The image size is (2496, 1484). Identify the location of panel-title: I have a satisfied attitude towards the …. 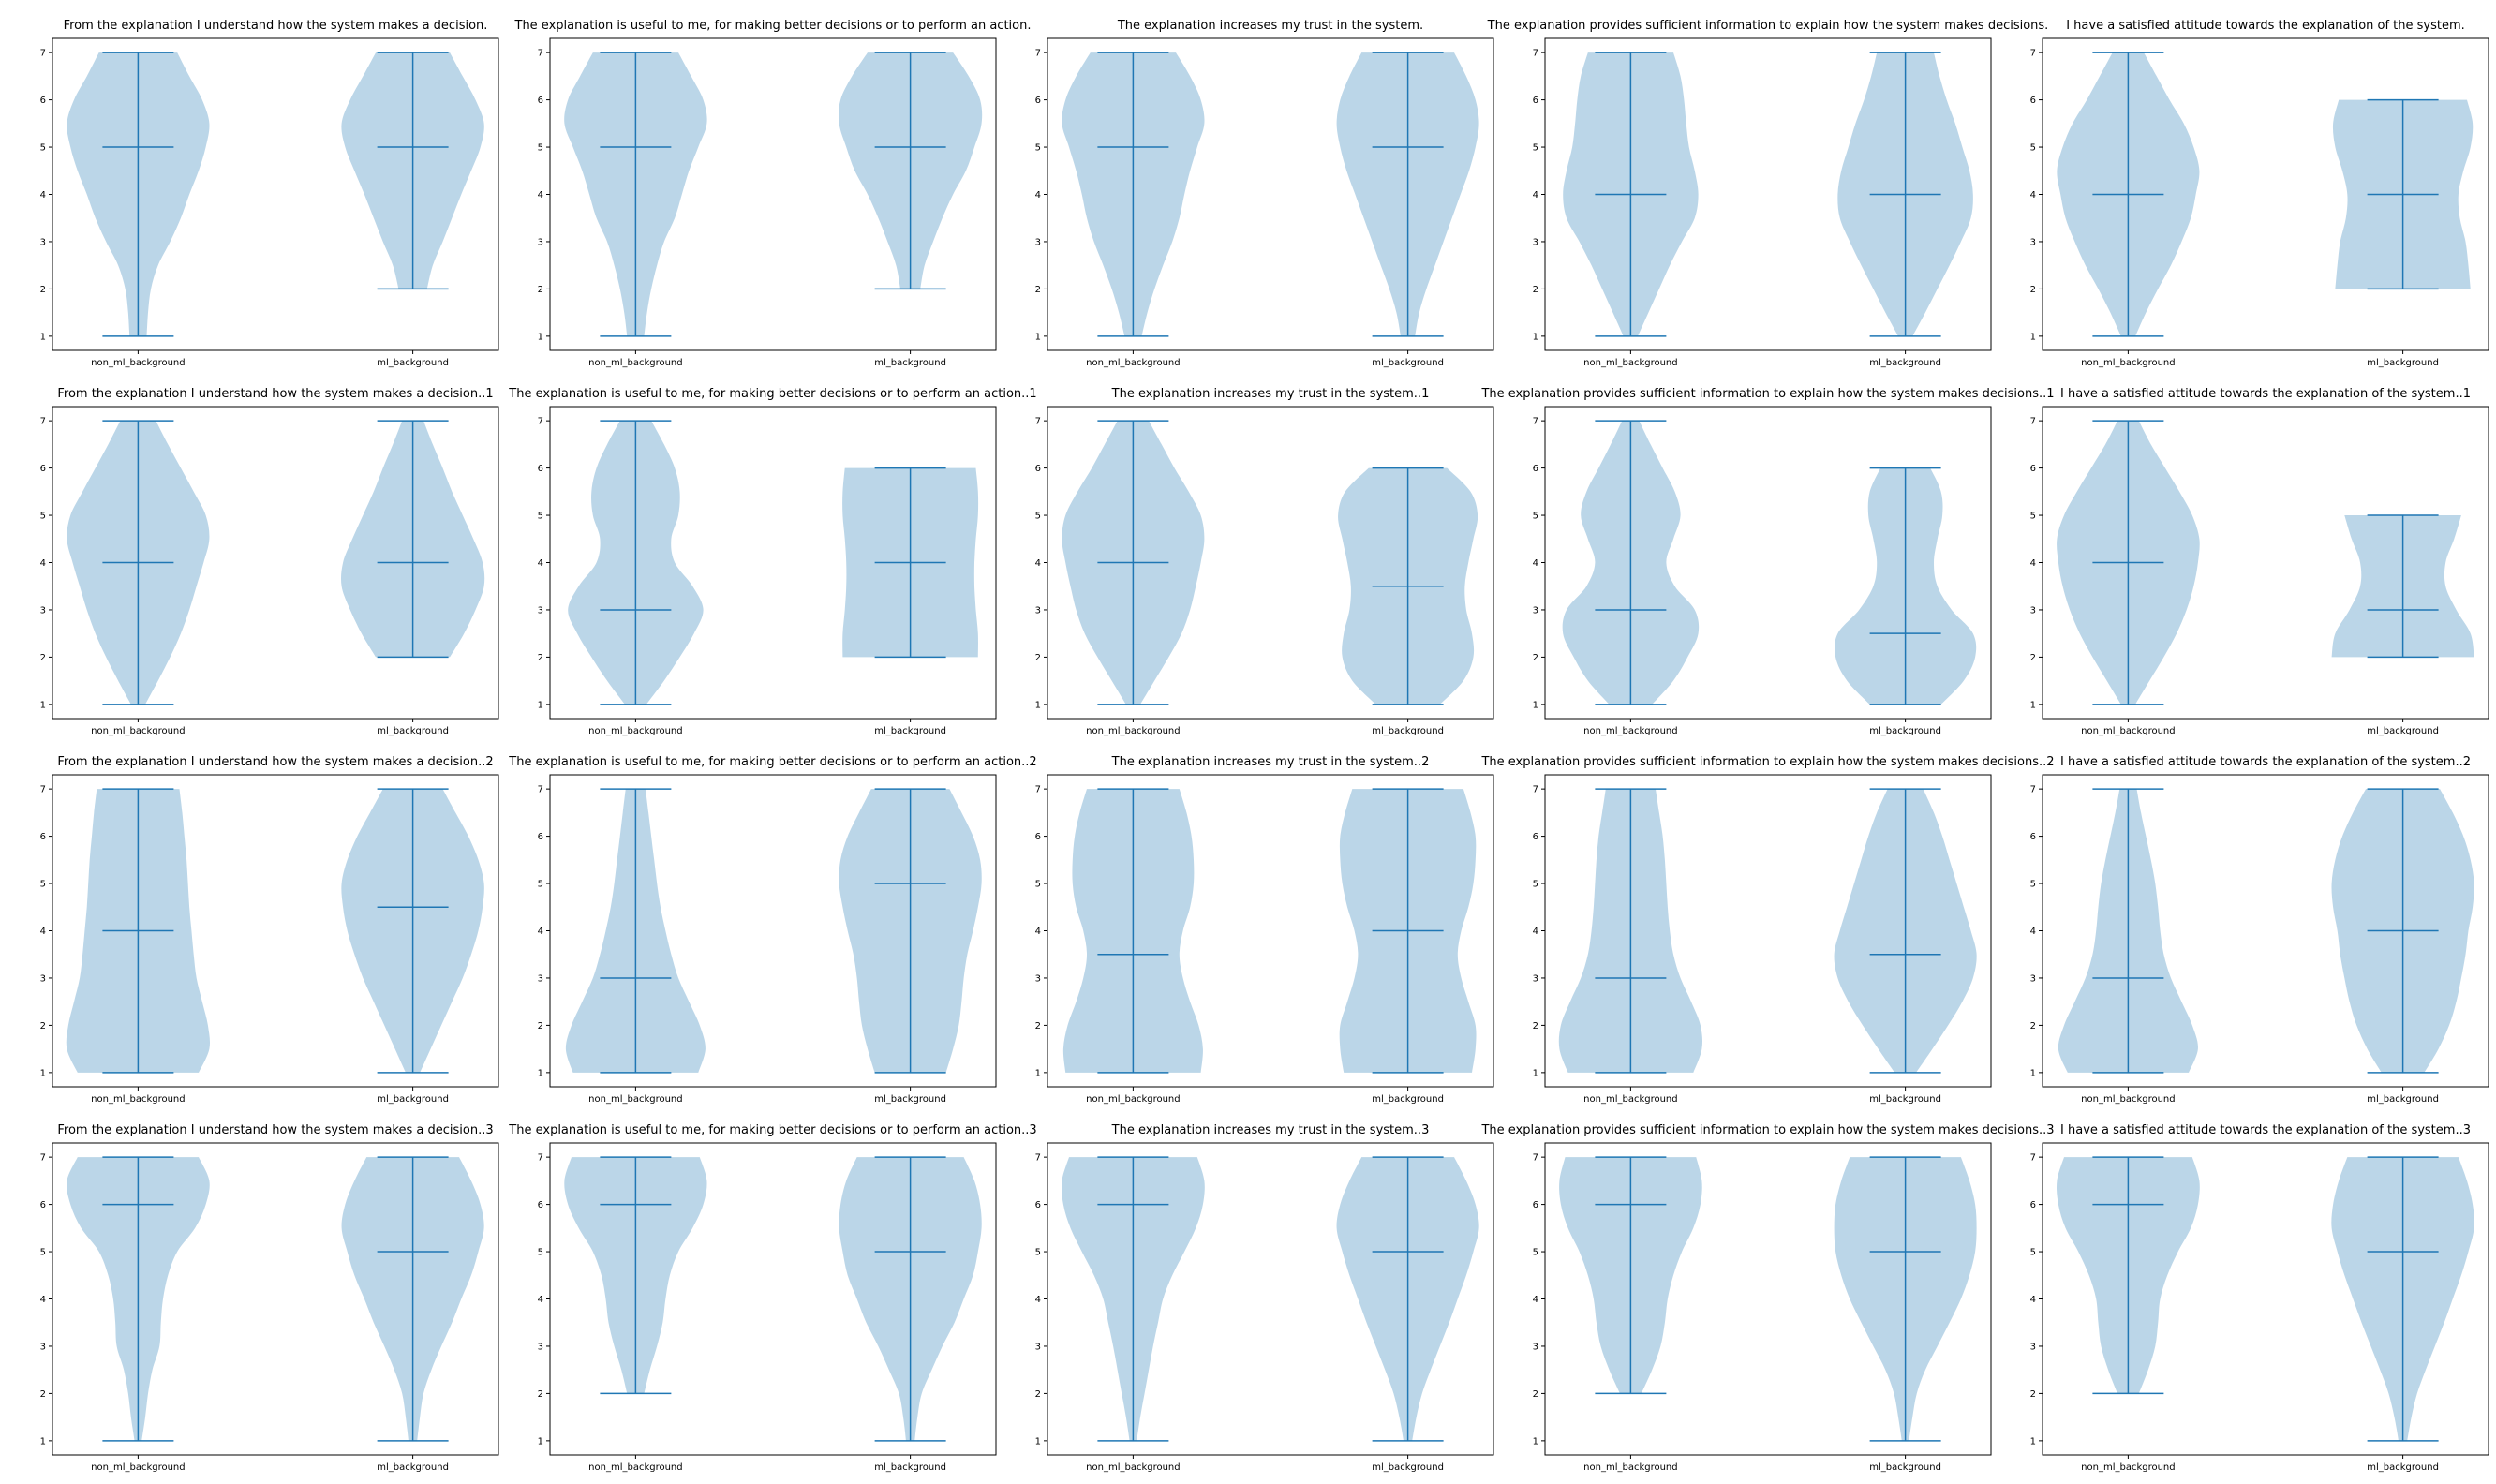
(2265, 26).